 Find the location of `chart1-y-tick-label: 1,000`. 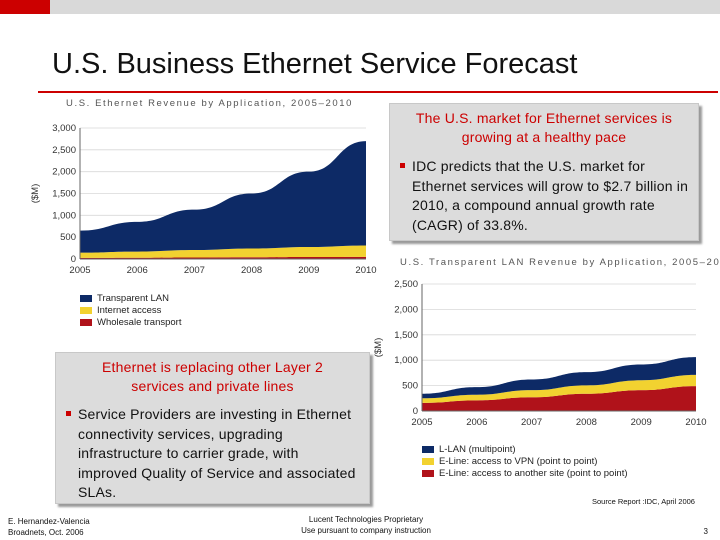

chart1-y-tick-label: 1,000 is located at coordinates (64, 215).